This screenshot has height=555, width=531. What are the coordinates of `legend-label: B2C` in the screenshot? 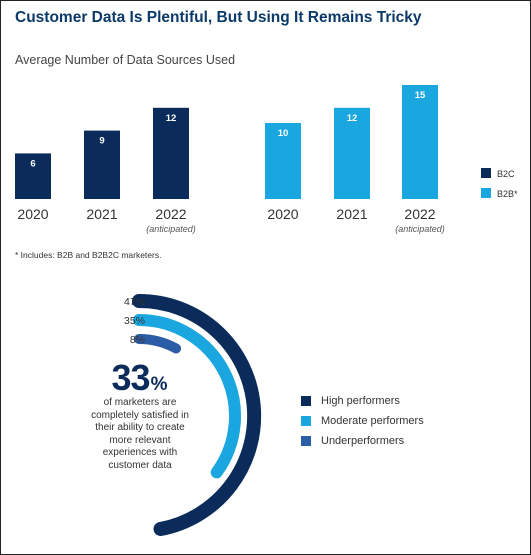 It's located at (506, 174).